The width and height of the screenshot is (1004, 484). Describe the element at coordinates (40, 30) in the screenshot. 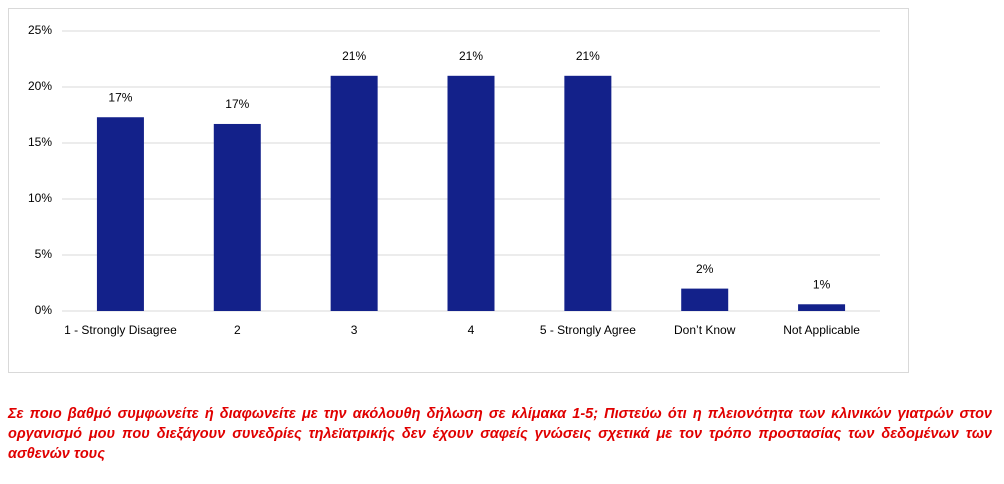

I see `y-tick-label: 25%` at that location.